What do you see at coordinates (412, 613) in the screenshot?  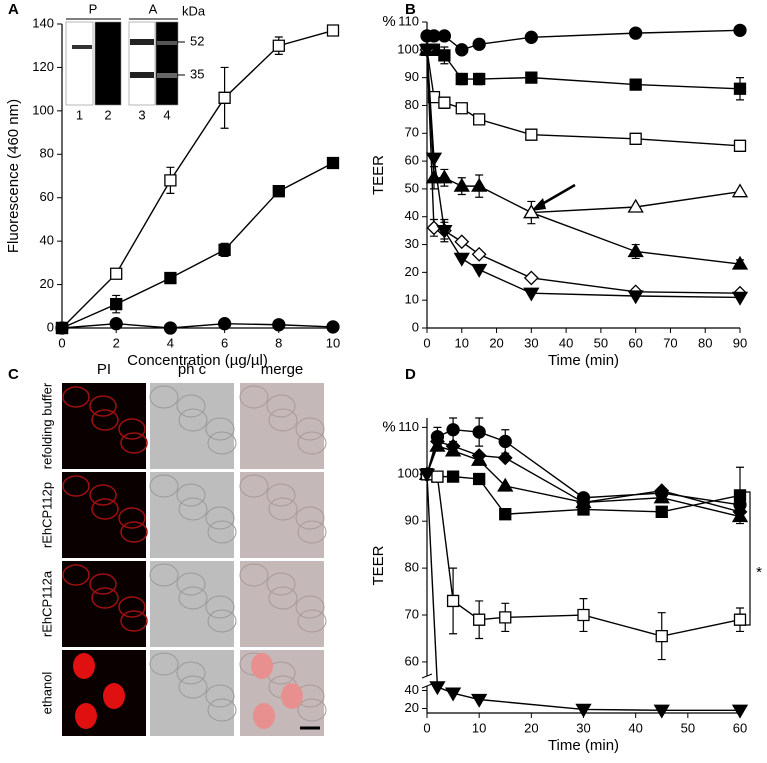 I see `y-tick-label: 70` at bounding box center [412, 613].